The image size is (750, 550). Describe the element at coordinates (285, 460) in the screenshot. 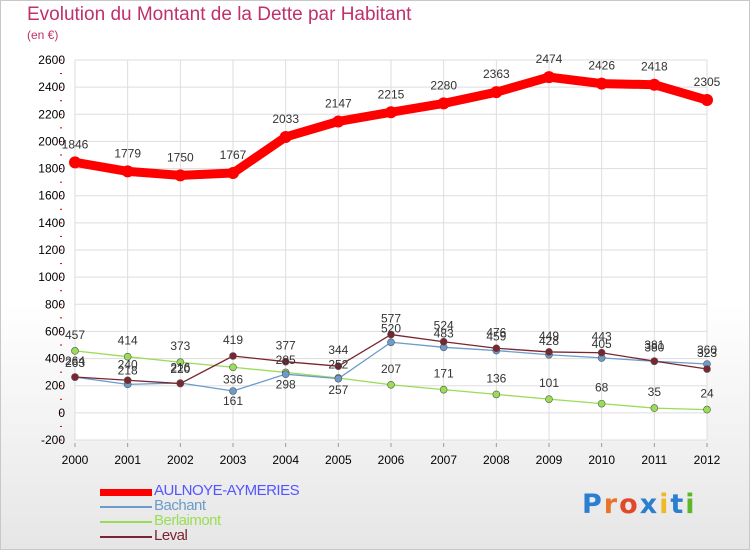

I see `x-tick-label: 2004` at that location.